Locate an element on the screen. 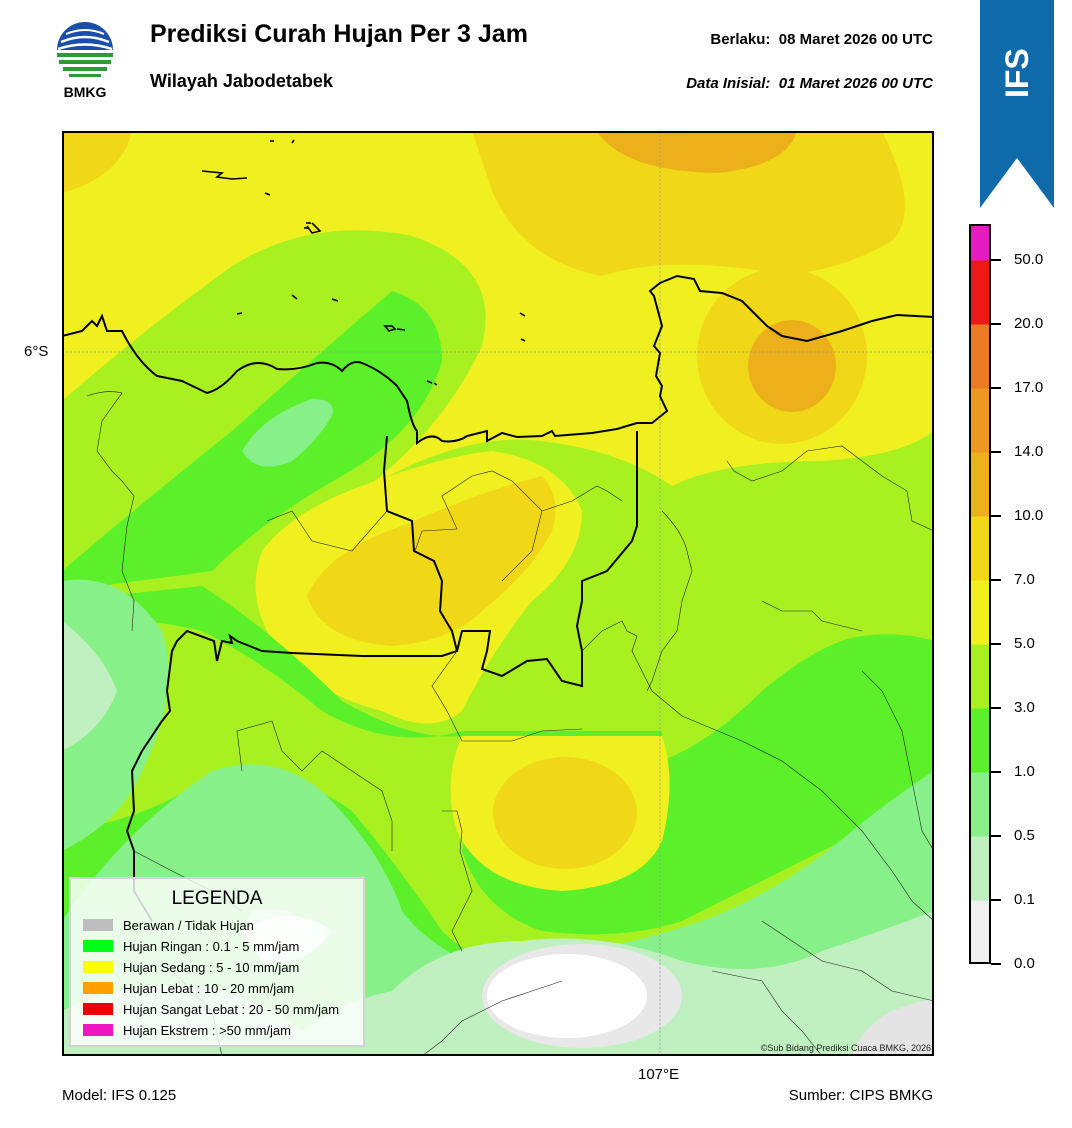 This screenshot has height=1128, width=1072. colorbar-tick-label: 14.0 is located at coordinates (1029, 451).